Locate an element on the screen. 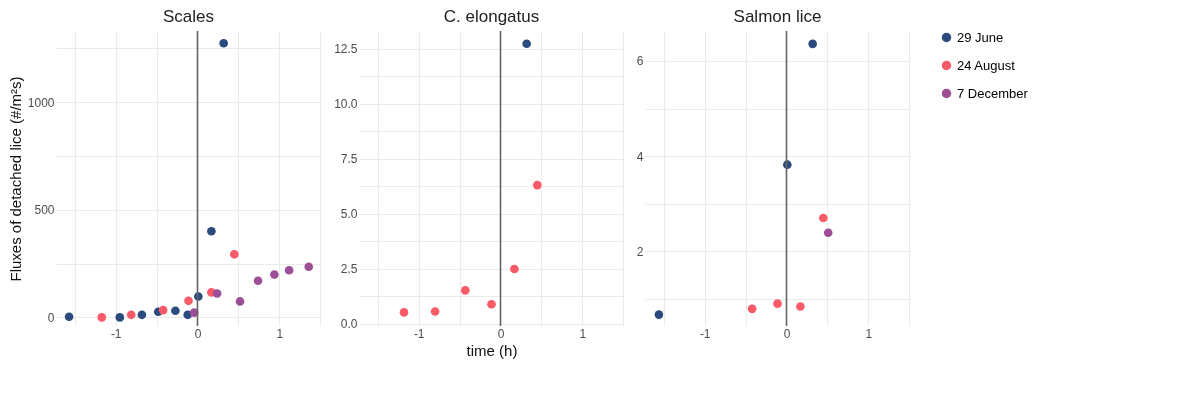 This screenshot has height=400, width=1186. y-tick-label: 5.0 is located at coordinates (349, 214).